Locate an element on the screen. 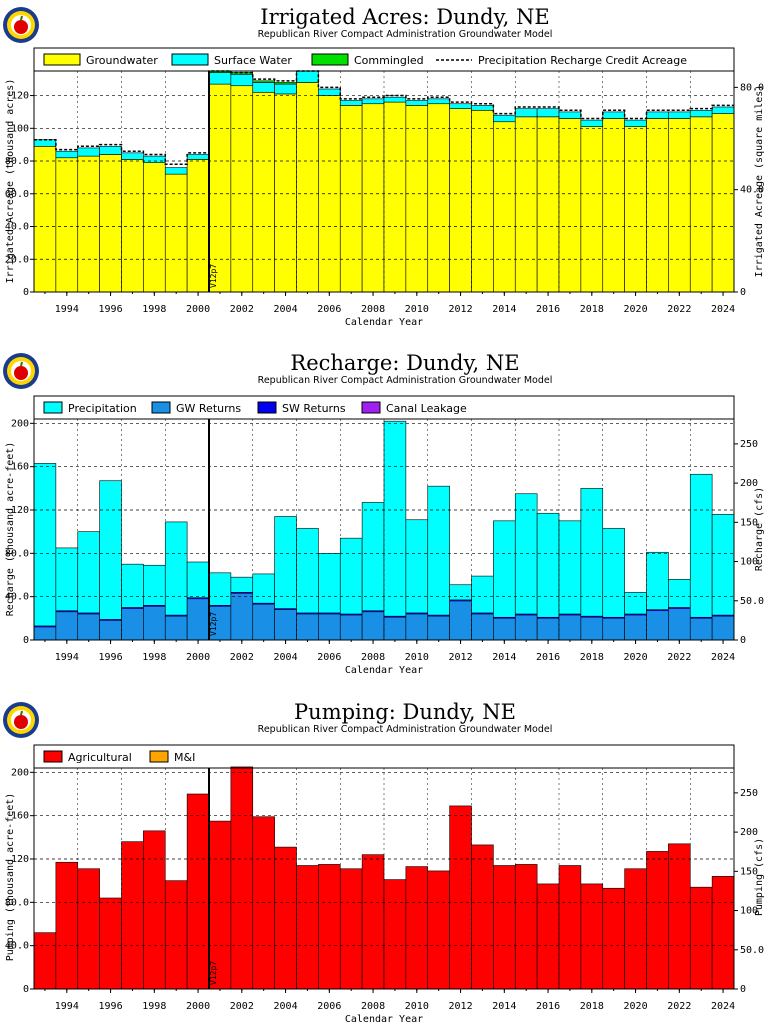 The height and width of the screenshot is (1024, 768). chart-title: Pumping: Dundy, NE is located at coordinates (405, 712).